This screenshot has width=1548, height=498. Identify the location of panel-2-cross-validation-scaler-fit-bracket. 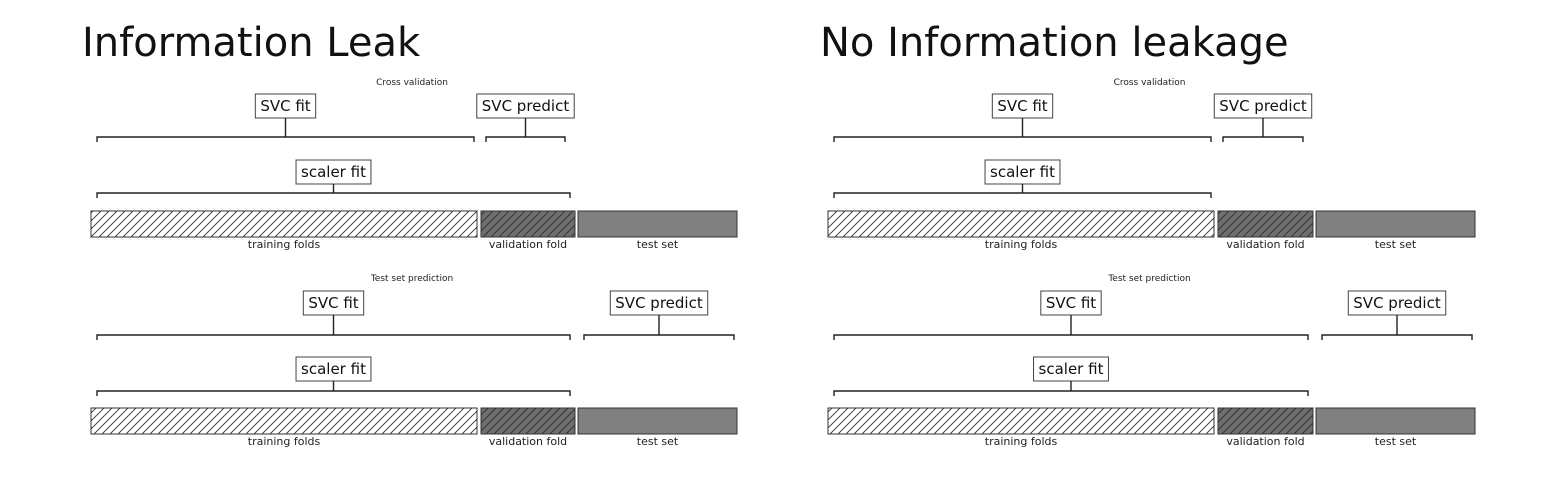
(1022, 195).